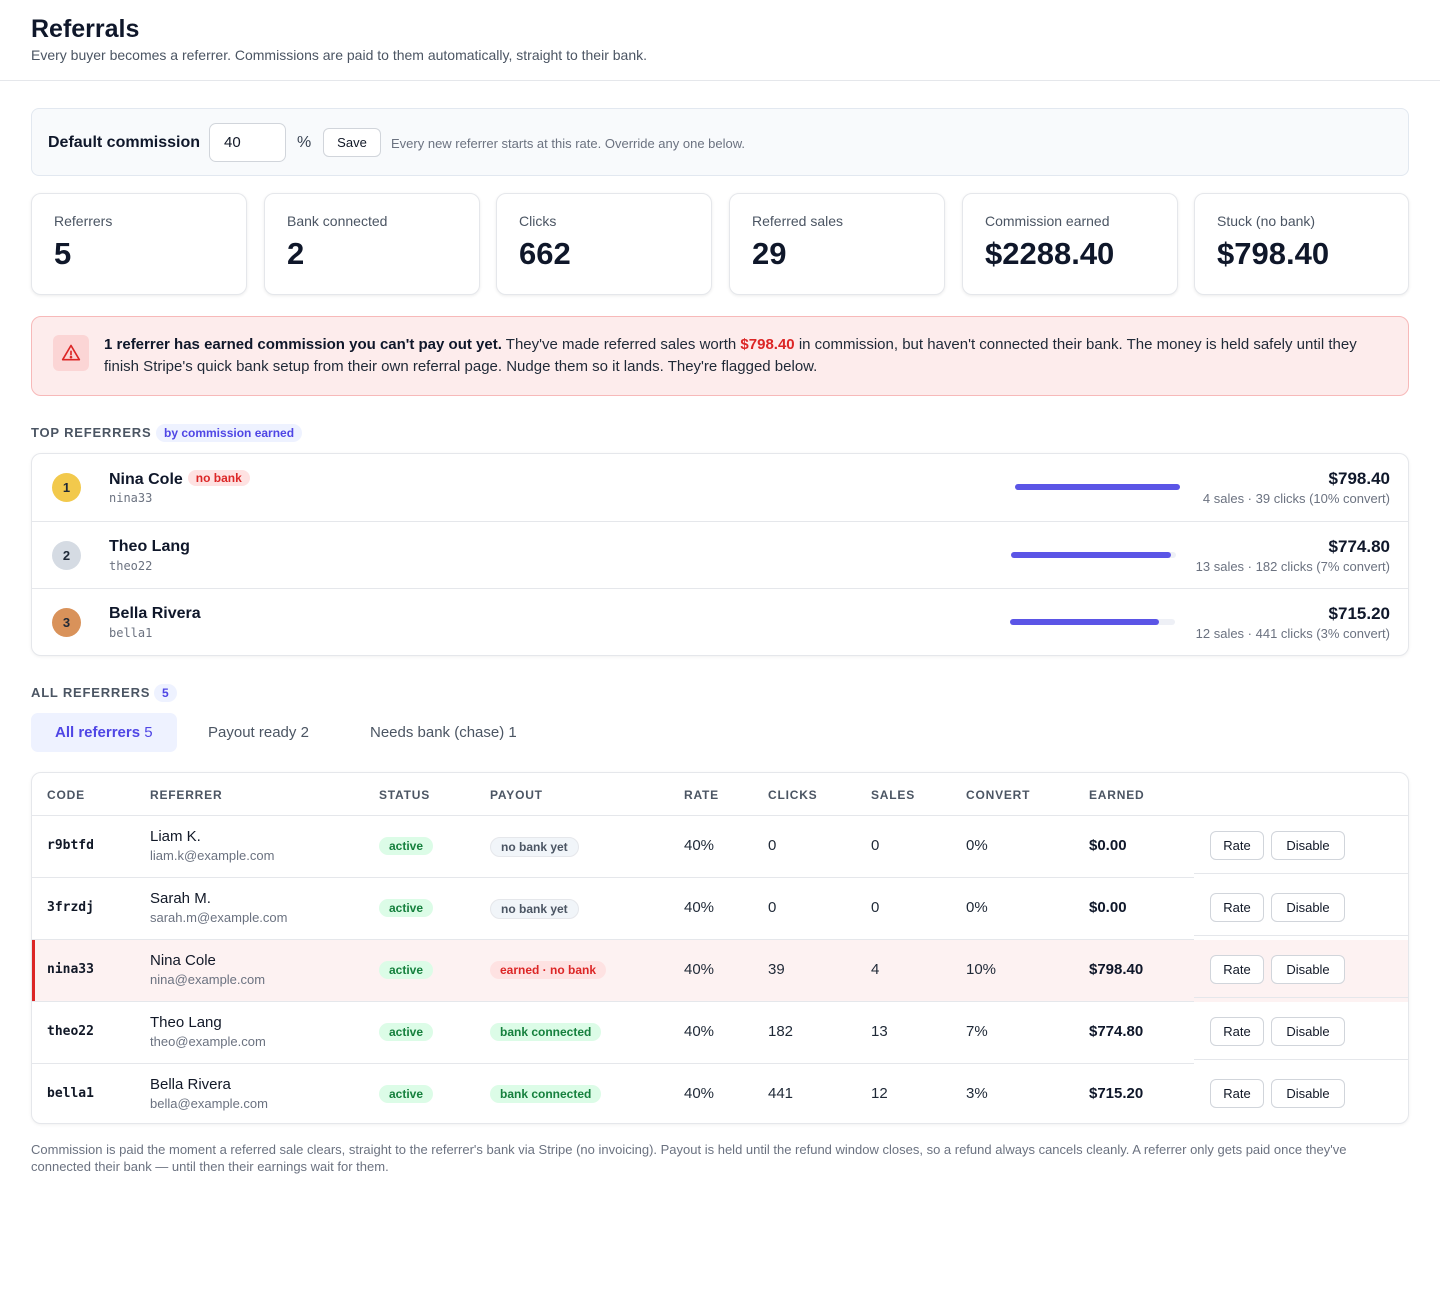 This screenshot has height=1300, width=1440. Describe the element at coordinates (247, 142) in the screenshot. I see `default-commission-input` at that location.